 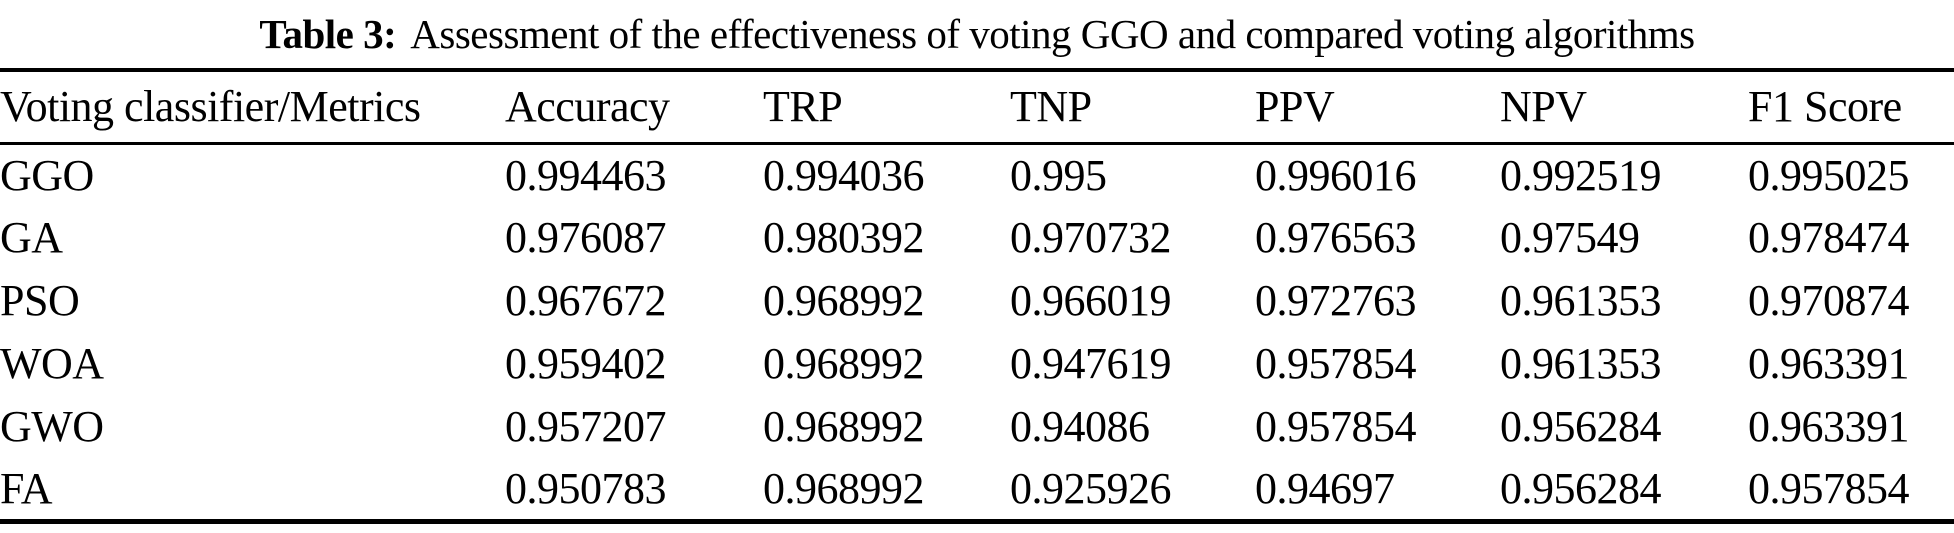 I want to click on column-header: NPV, so click(x=1624, y=107).